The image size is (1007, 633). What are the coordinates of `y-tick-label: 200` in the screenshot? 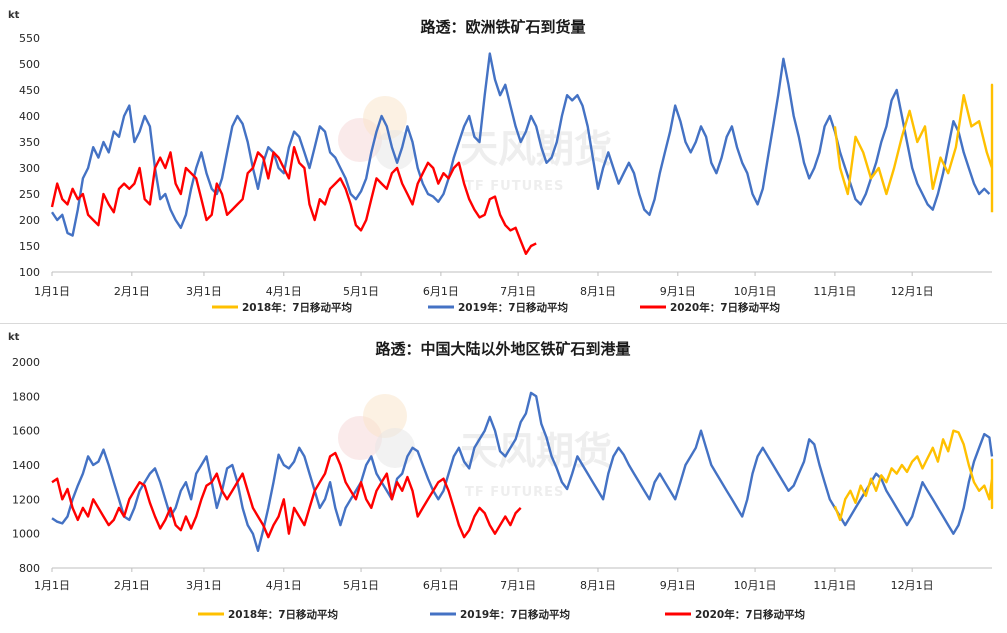 It's located at (29, 220).